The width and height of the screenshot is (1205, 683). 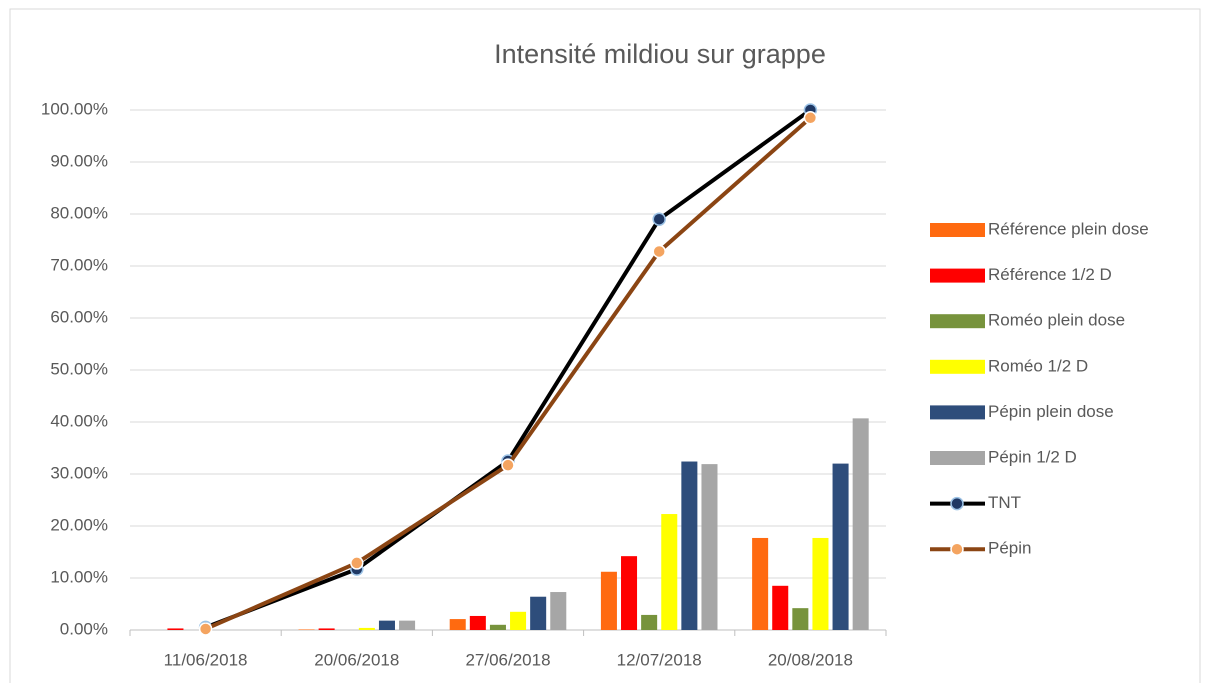 I want to click on y-tick-label: 10.00%, so click(x=79, y=576).